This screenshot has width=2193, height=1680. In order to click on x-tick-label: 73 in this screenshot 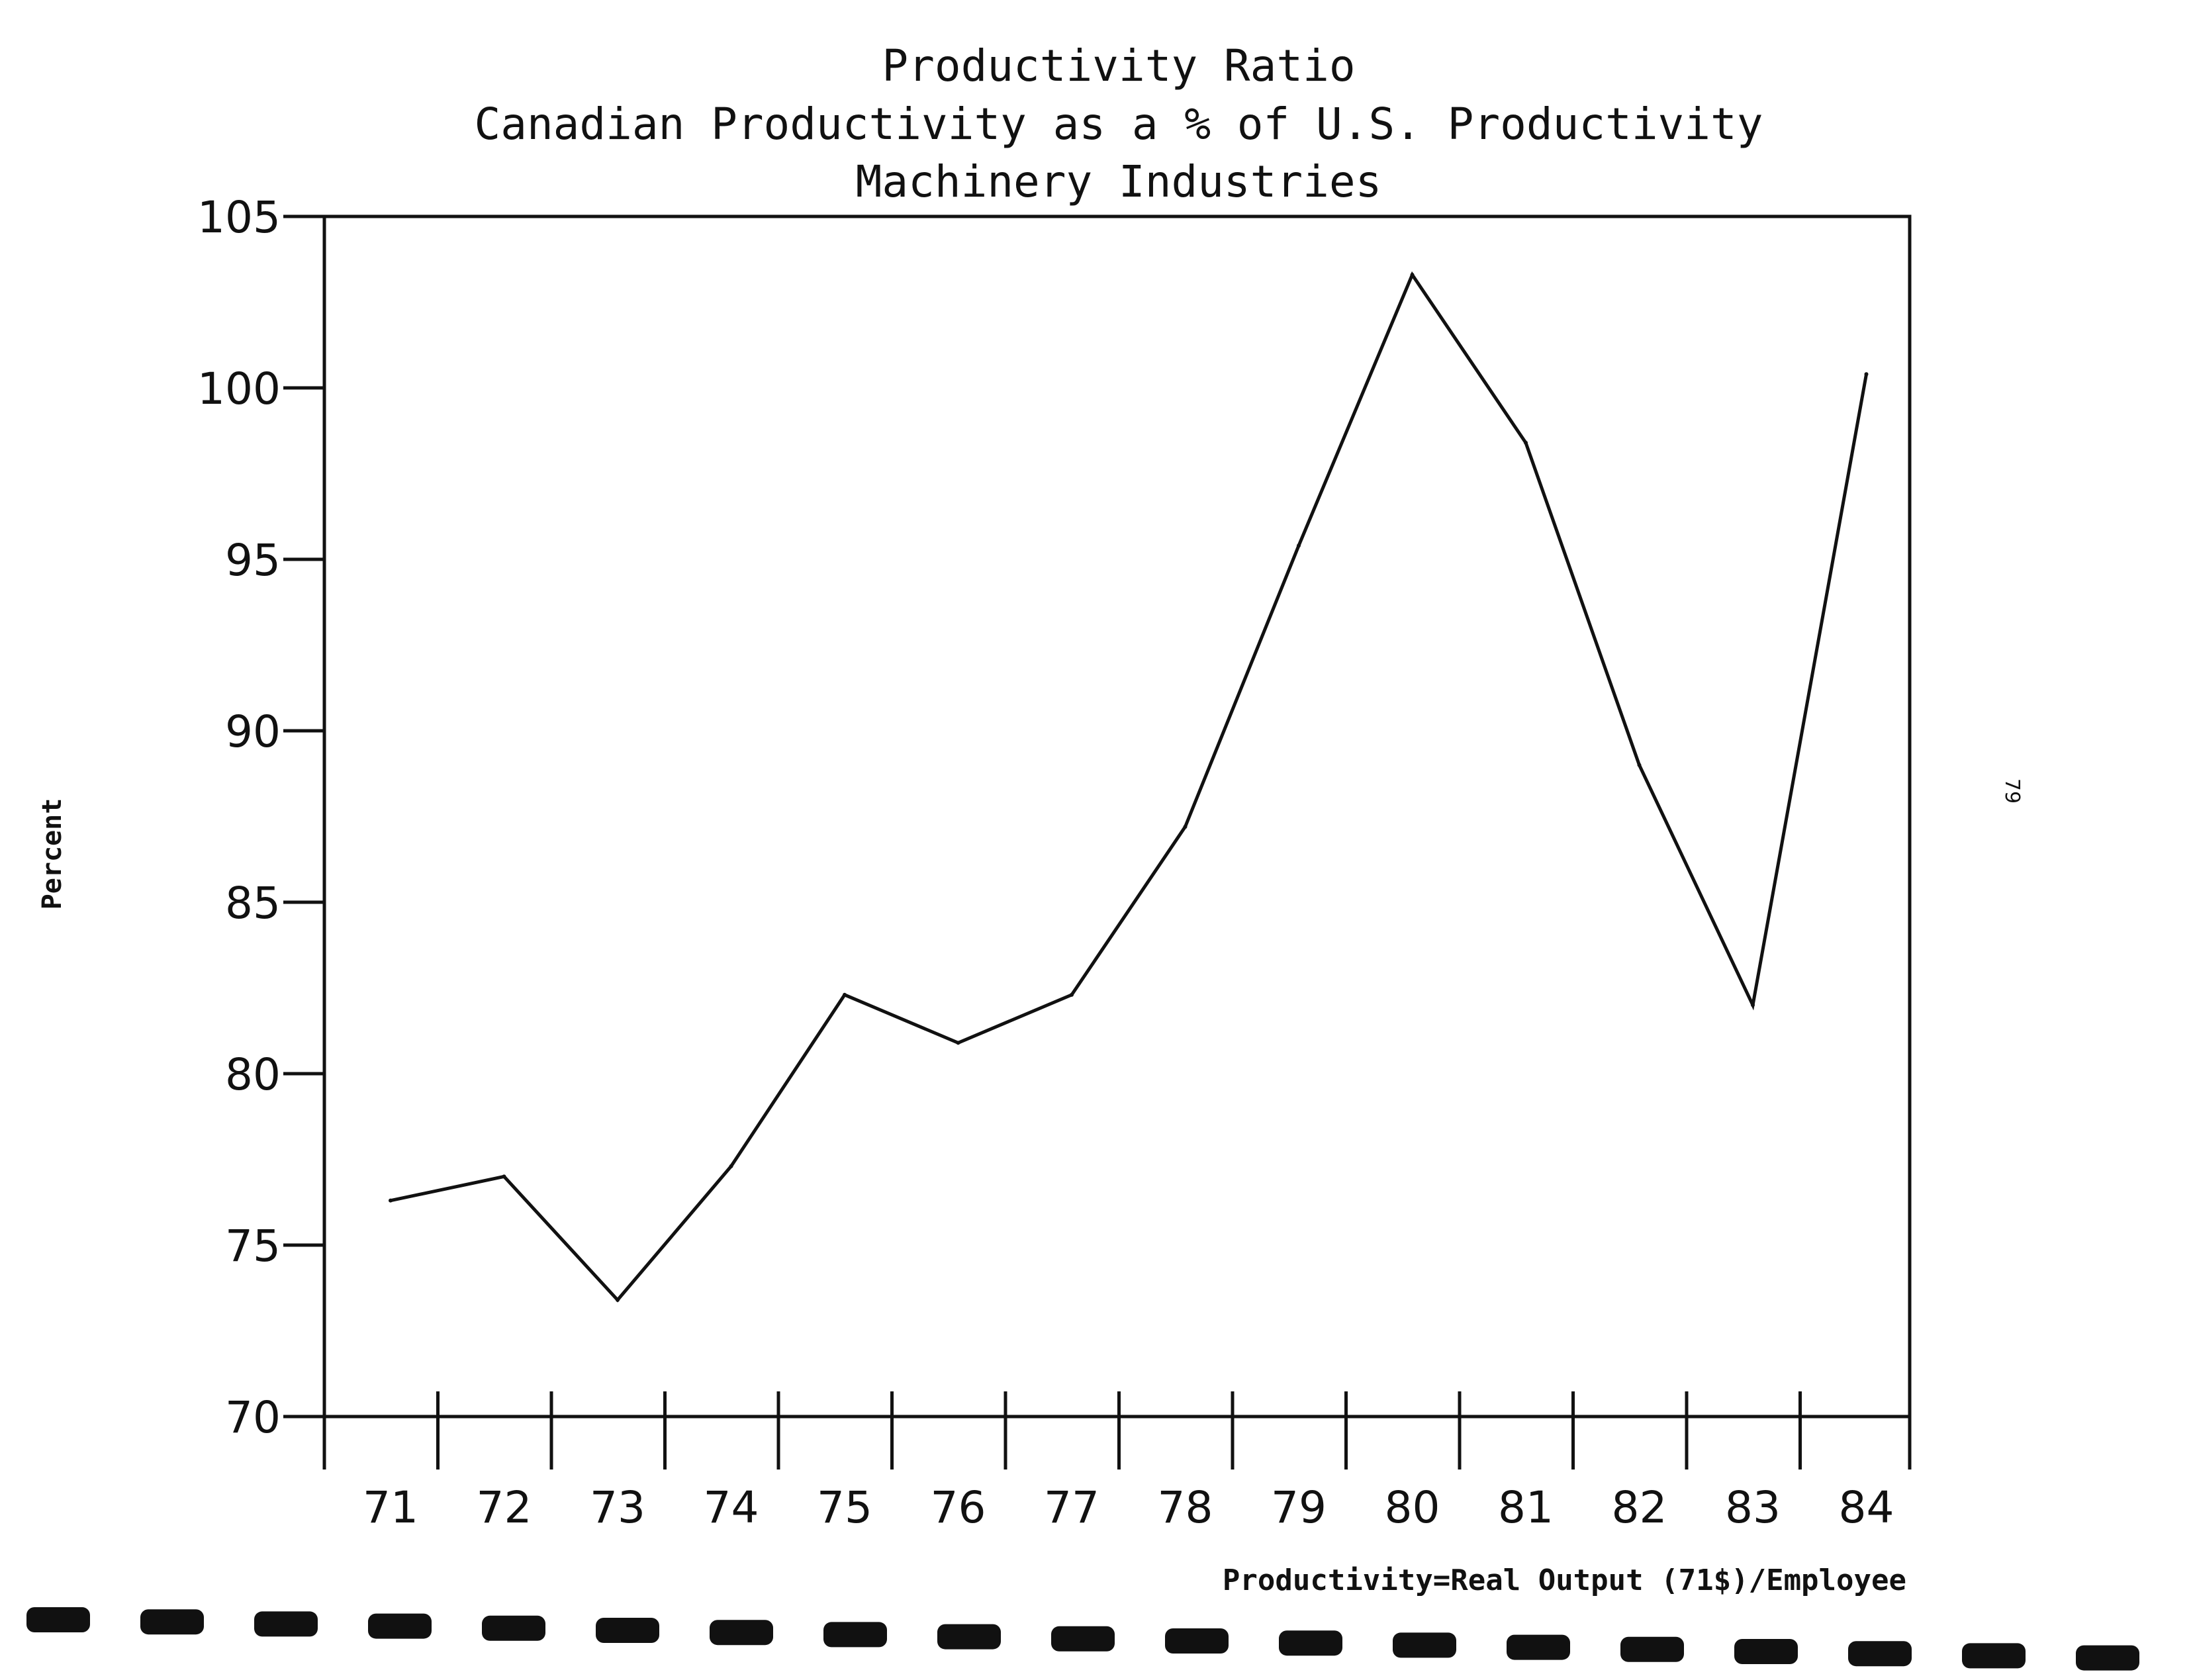, I will do `click(617, 1507)`.